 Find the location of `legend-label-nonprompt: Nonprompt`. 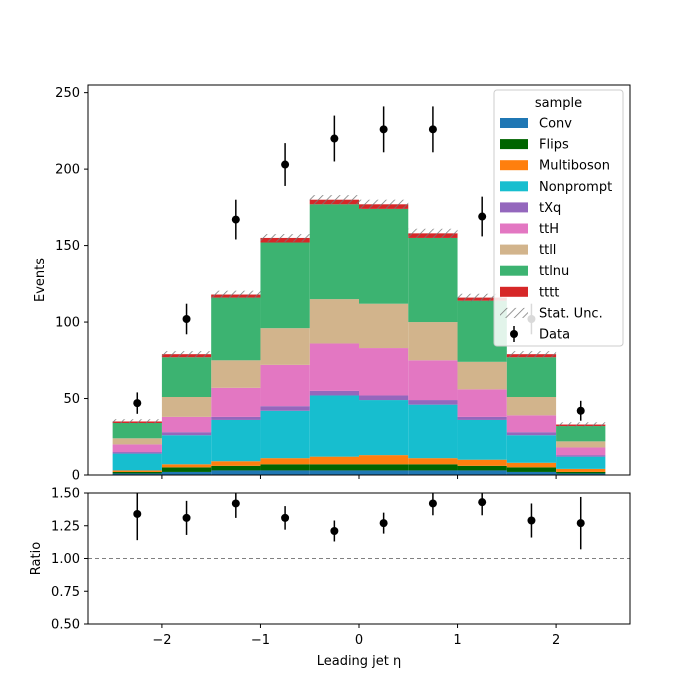

legend-label-nonprompt: Nonprompt is located at coordinates (575, 187).